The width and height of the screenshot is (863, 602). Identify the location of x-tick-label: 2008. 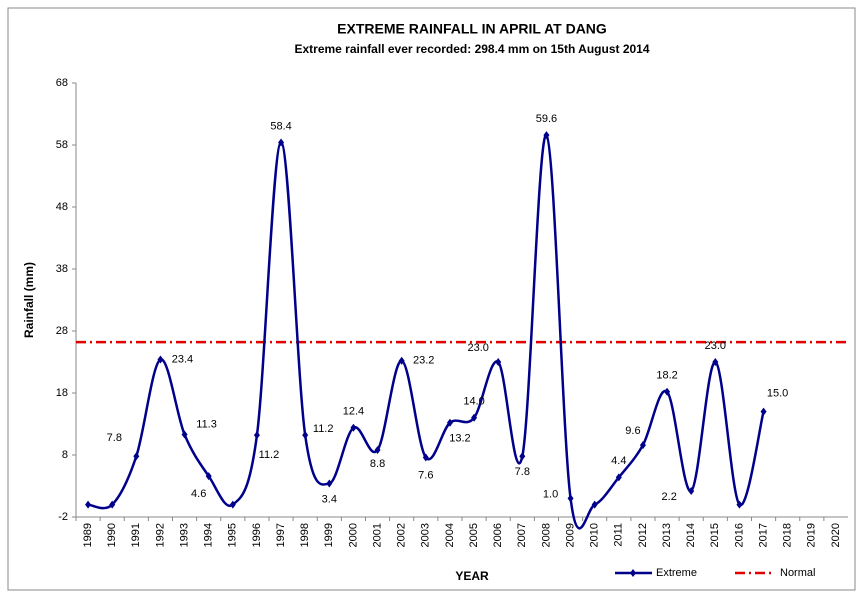
(546, 535).